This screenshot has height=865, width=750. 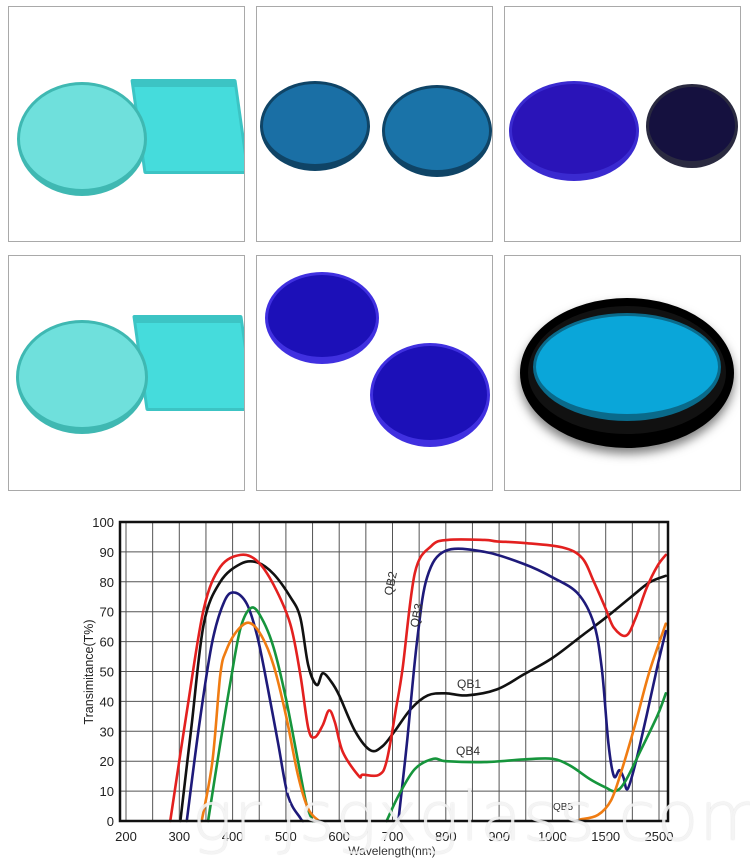 I want to click on product-photo-mounted-cyan-filter-in-black-ring, so click(x=622, y=373).